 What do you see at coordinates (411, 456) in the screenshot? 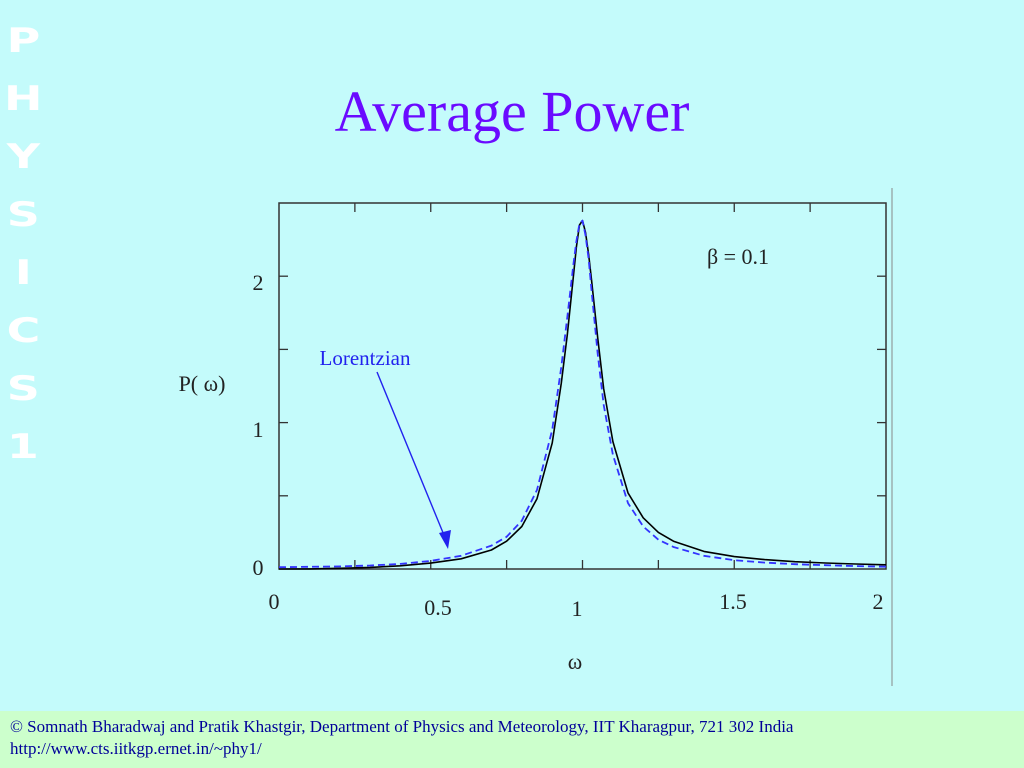
I see `lorentzian-arrow-line` at bounding box center [411, 456].